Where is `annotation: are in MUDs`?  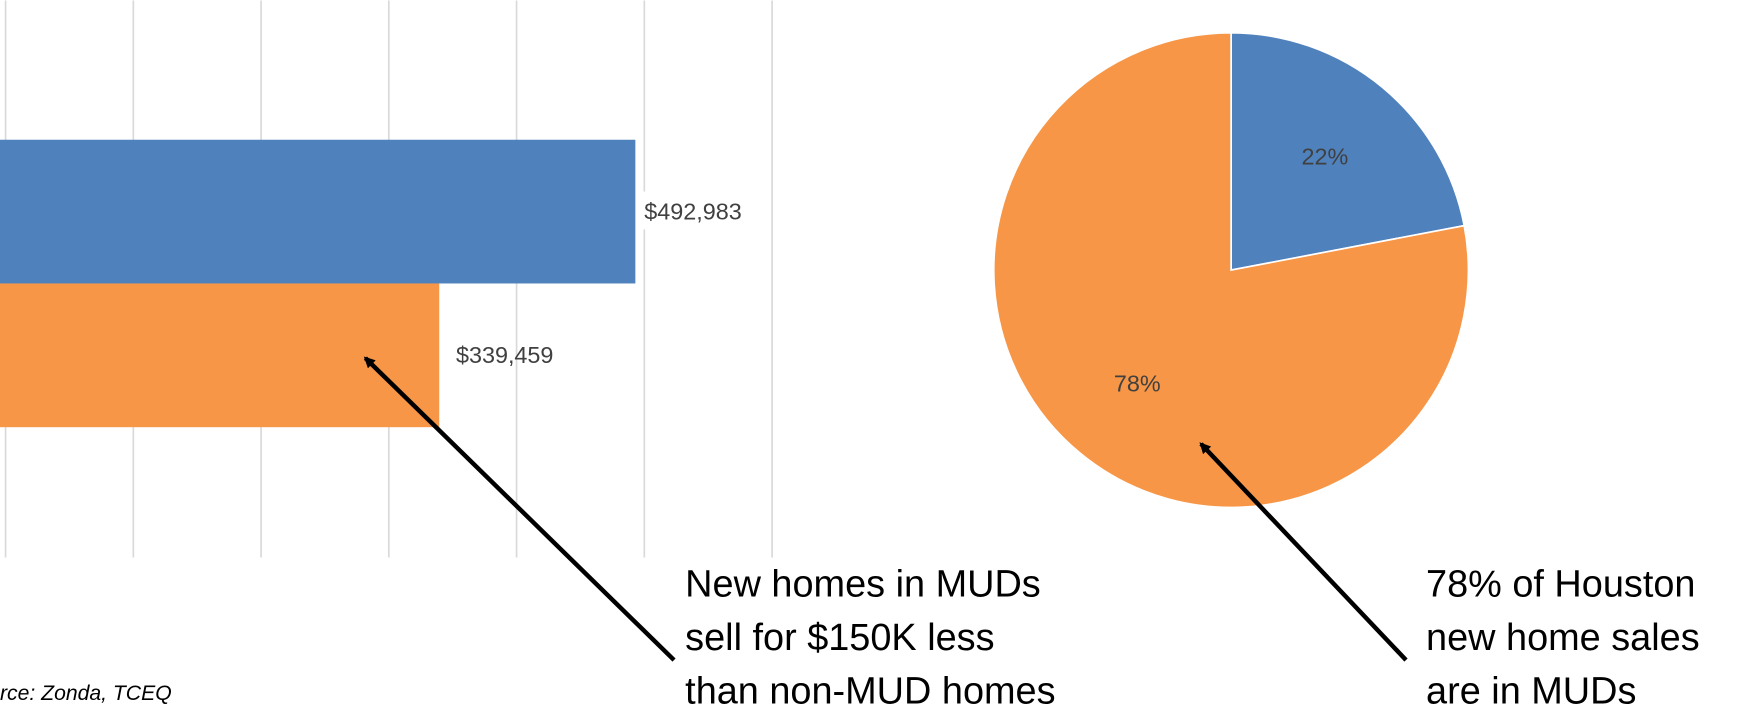 annotation: are in MUDs is located at coordinates (1531, 691).